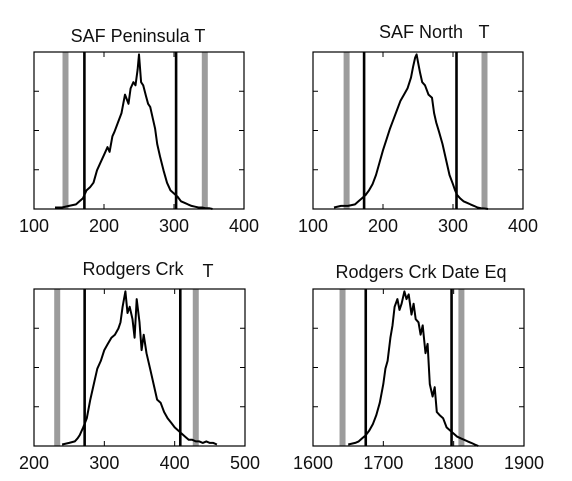  Describe the element at coordinates (313, 463) in the screenshot. I see `x-tick-label: 1600` at that location.